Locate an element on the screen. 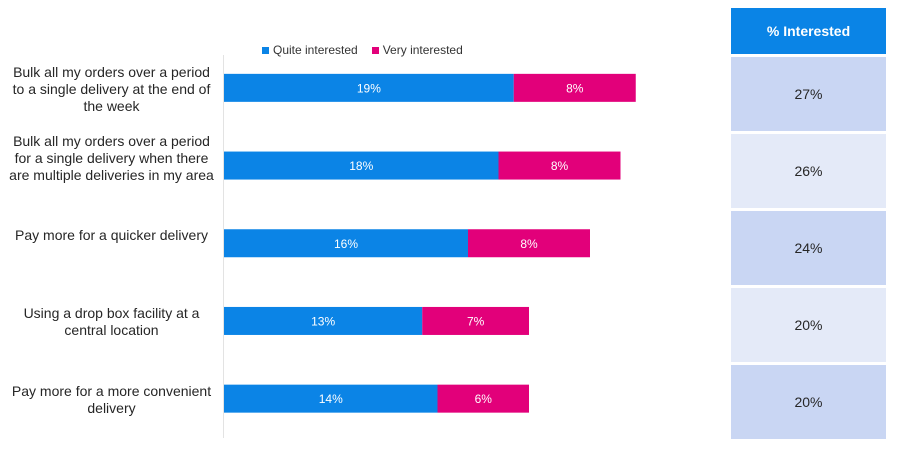 Image resolution: width=900 pixels, height=457 pixels. table-cell-row-2: 26% is located at coordinates (808, 171).